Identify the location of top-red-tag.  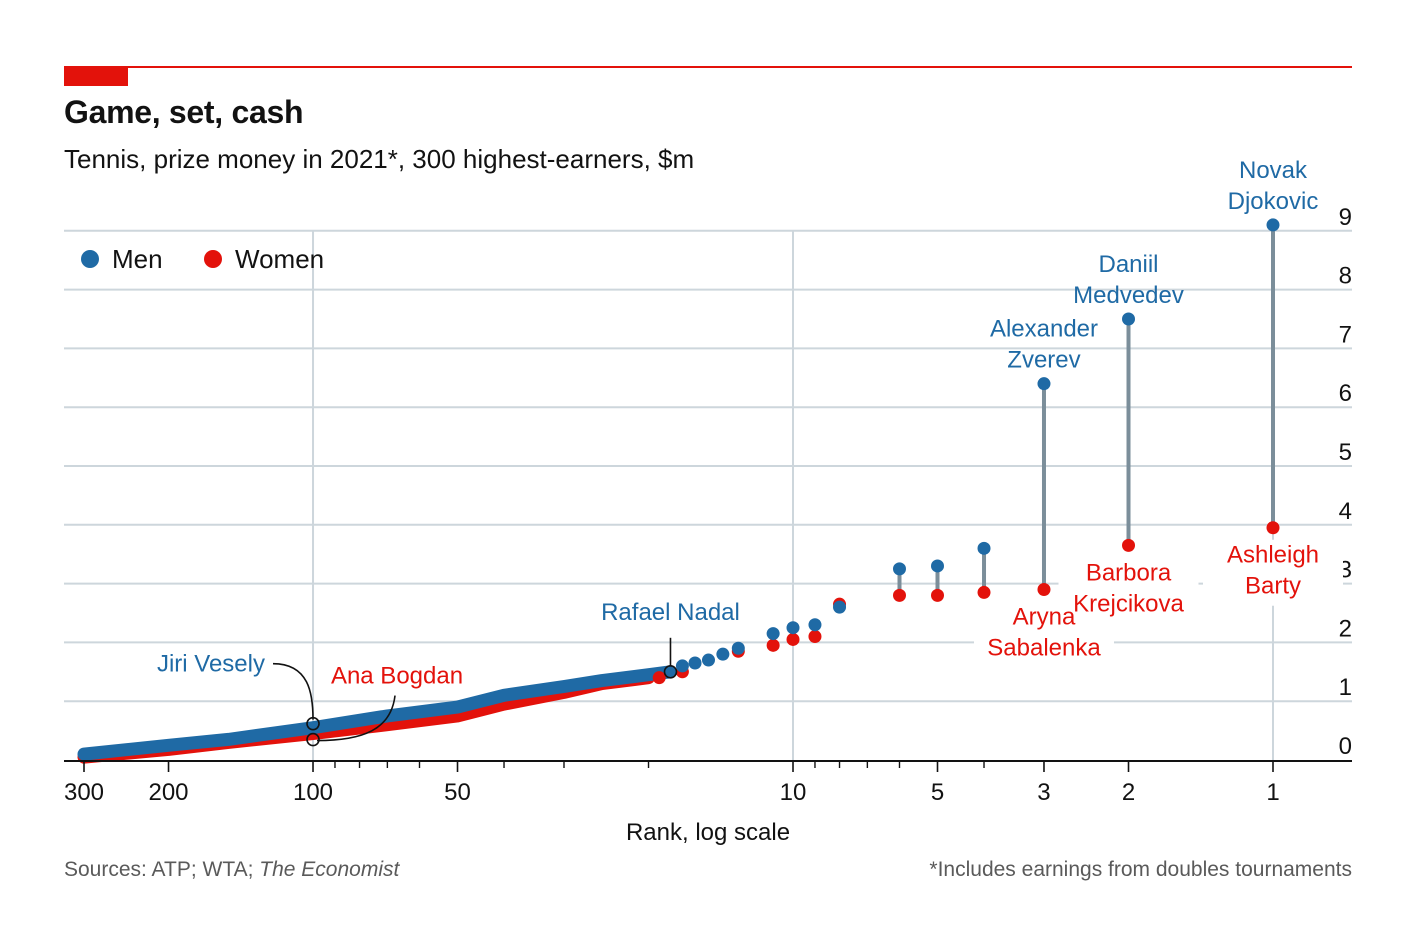
(96, 76).